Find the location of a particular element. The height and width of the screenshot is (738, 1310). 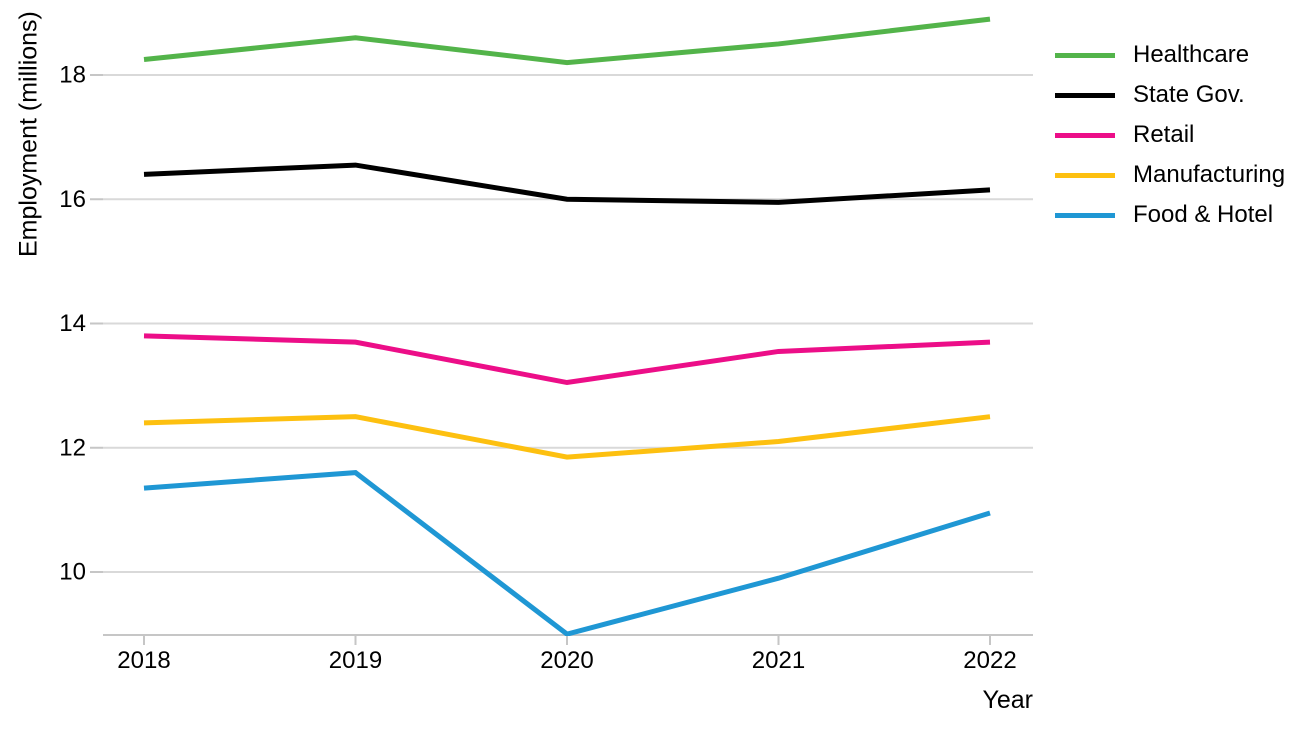

y-axis-title: Employment (millions) is located at coordinates (28, 134).